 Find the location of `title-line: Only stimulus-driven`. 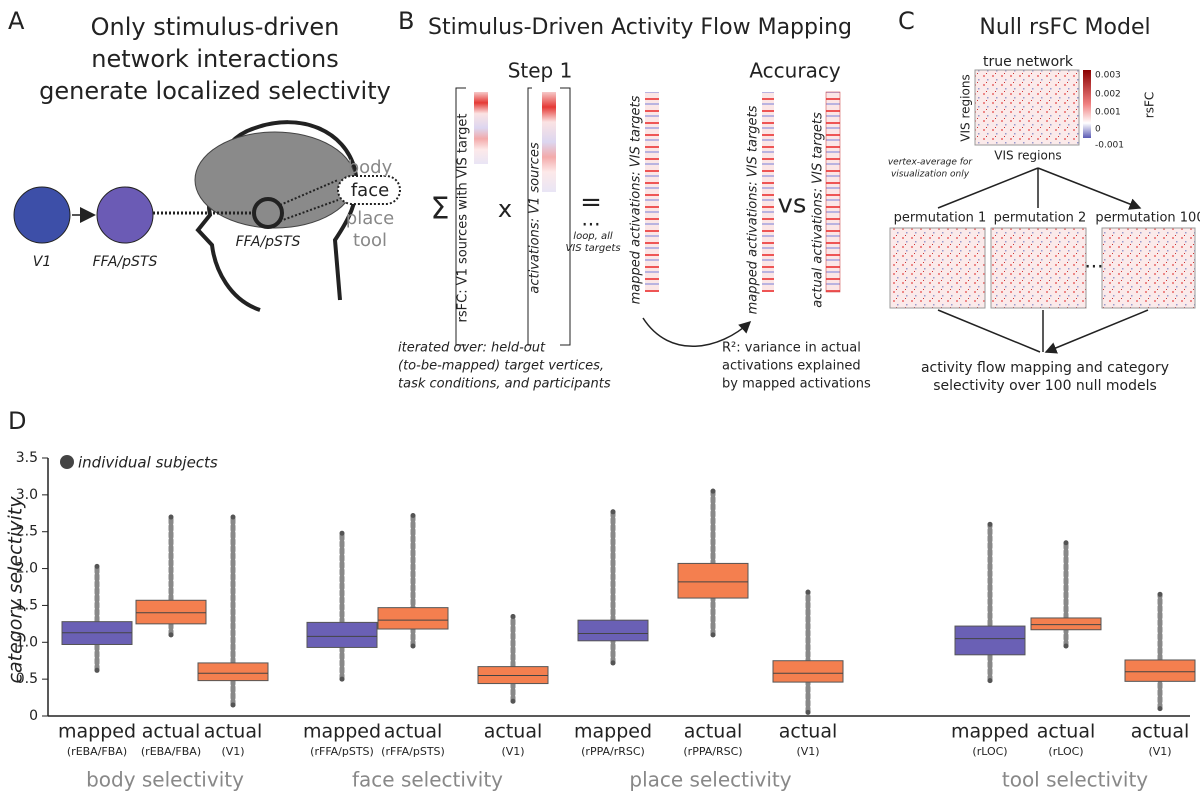

title-line: Only stimulus-driven is located at coordinates (215, 27).